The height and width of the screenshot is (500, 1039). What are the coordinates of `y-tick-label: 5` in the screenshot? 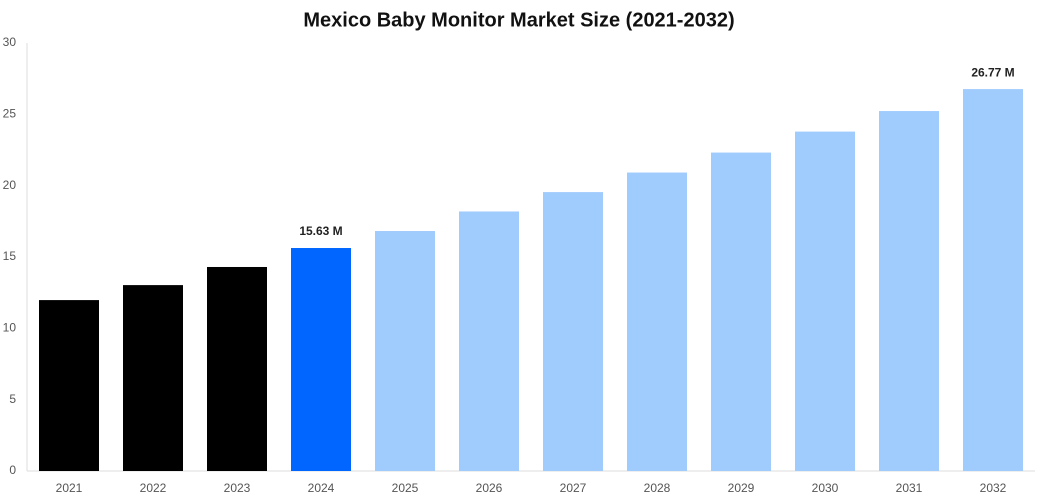 It's located at (12, 399).